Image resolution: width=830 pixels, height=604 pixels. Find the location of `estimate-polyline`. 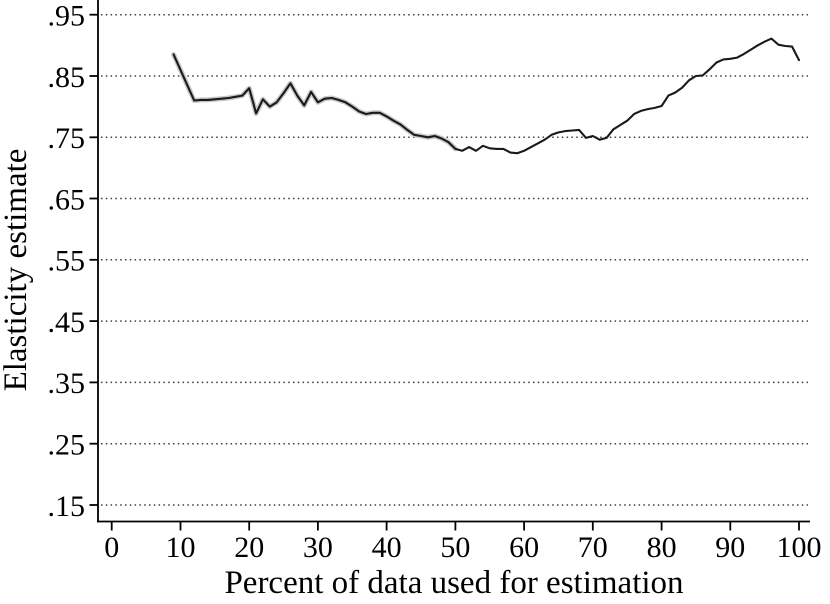

estimate-polyline is located at coordinates (486, 96).